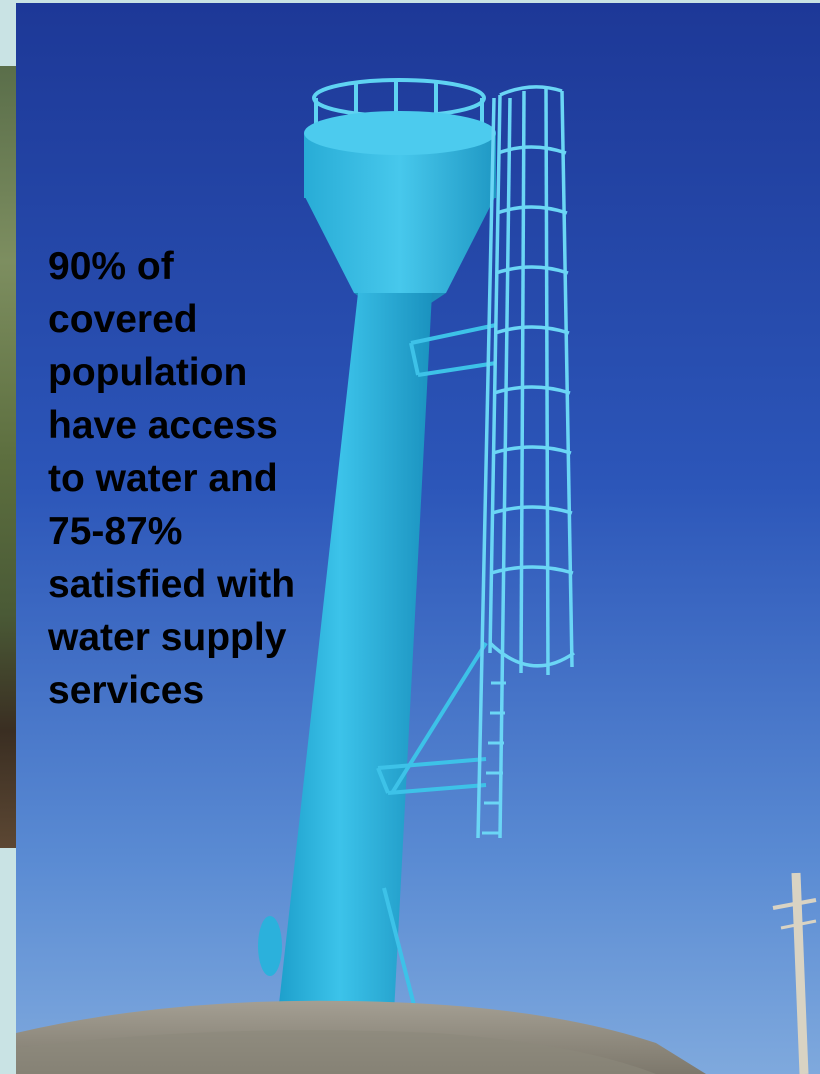 Image resolution: width=820 pixels, height=1074 pixels. I want to click on tower-shaft, so click(355, 653).